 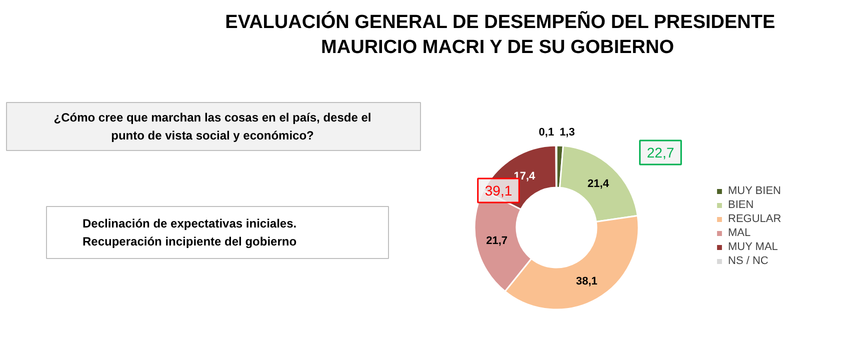 I want to click on data-label: 21,7, so click(x=497, y=241).